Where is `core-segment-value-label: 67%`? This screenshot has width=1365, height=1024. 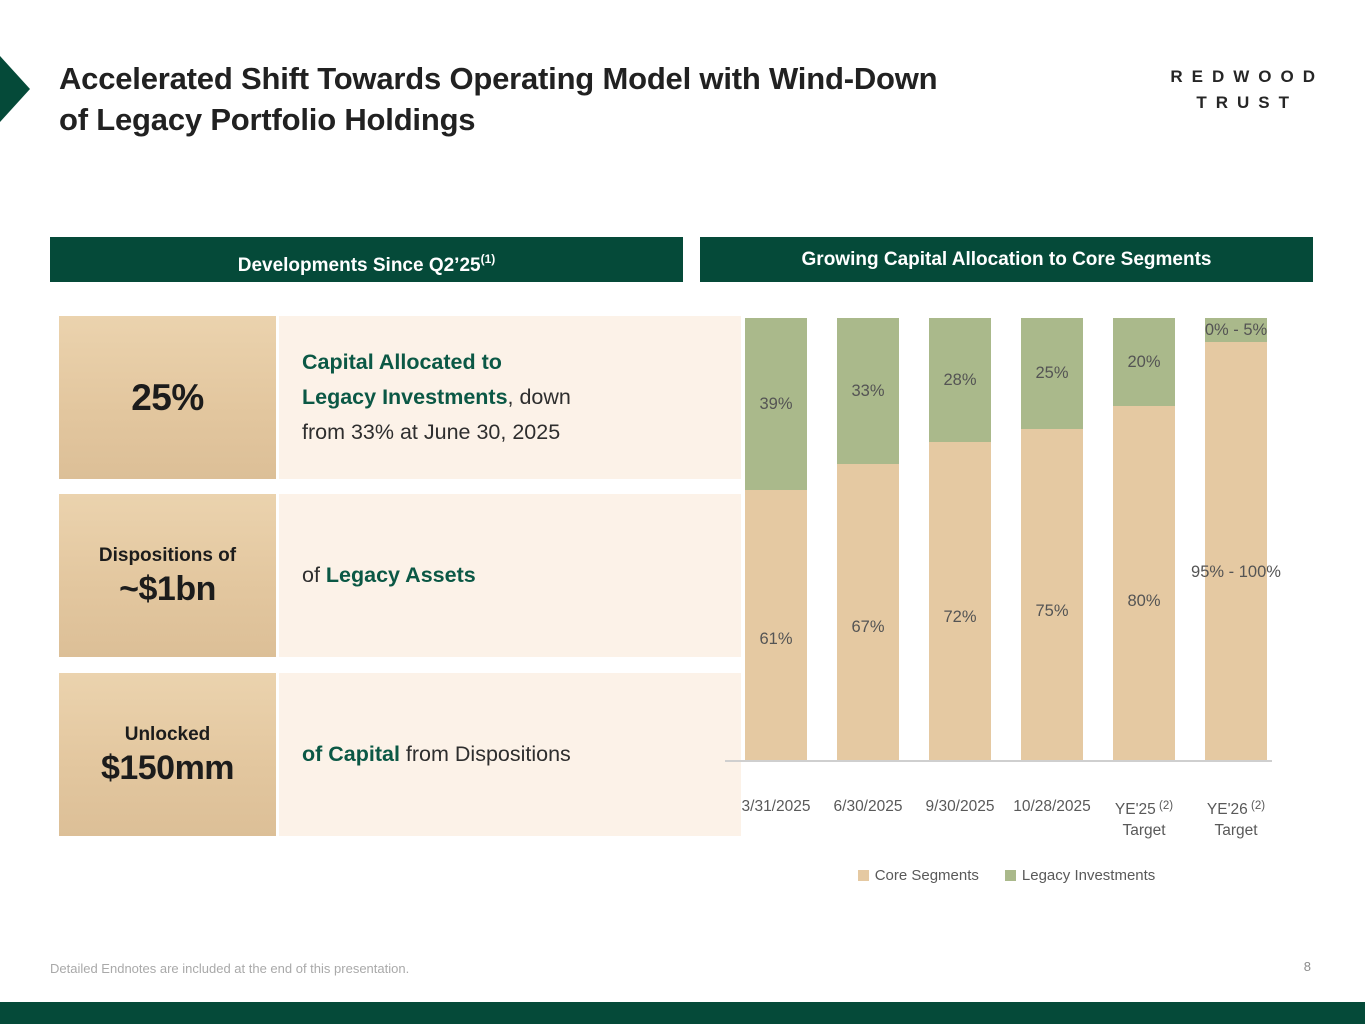 core-segment-value-label: 67% is located at coordinates (868, 626).